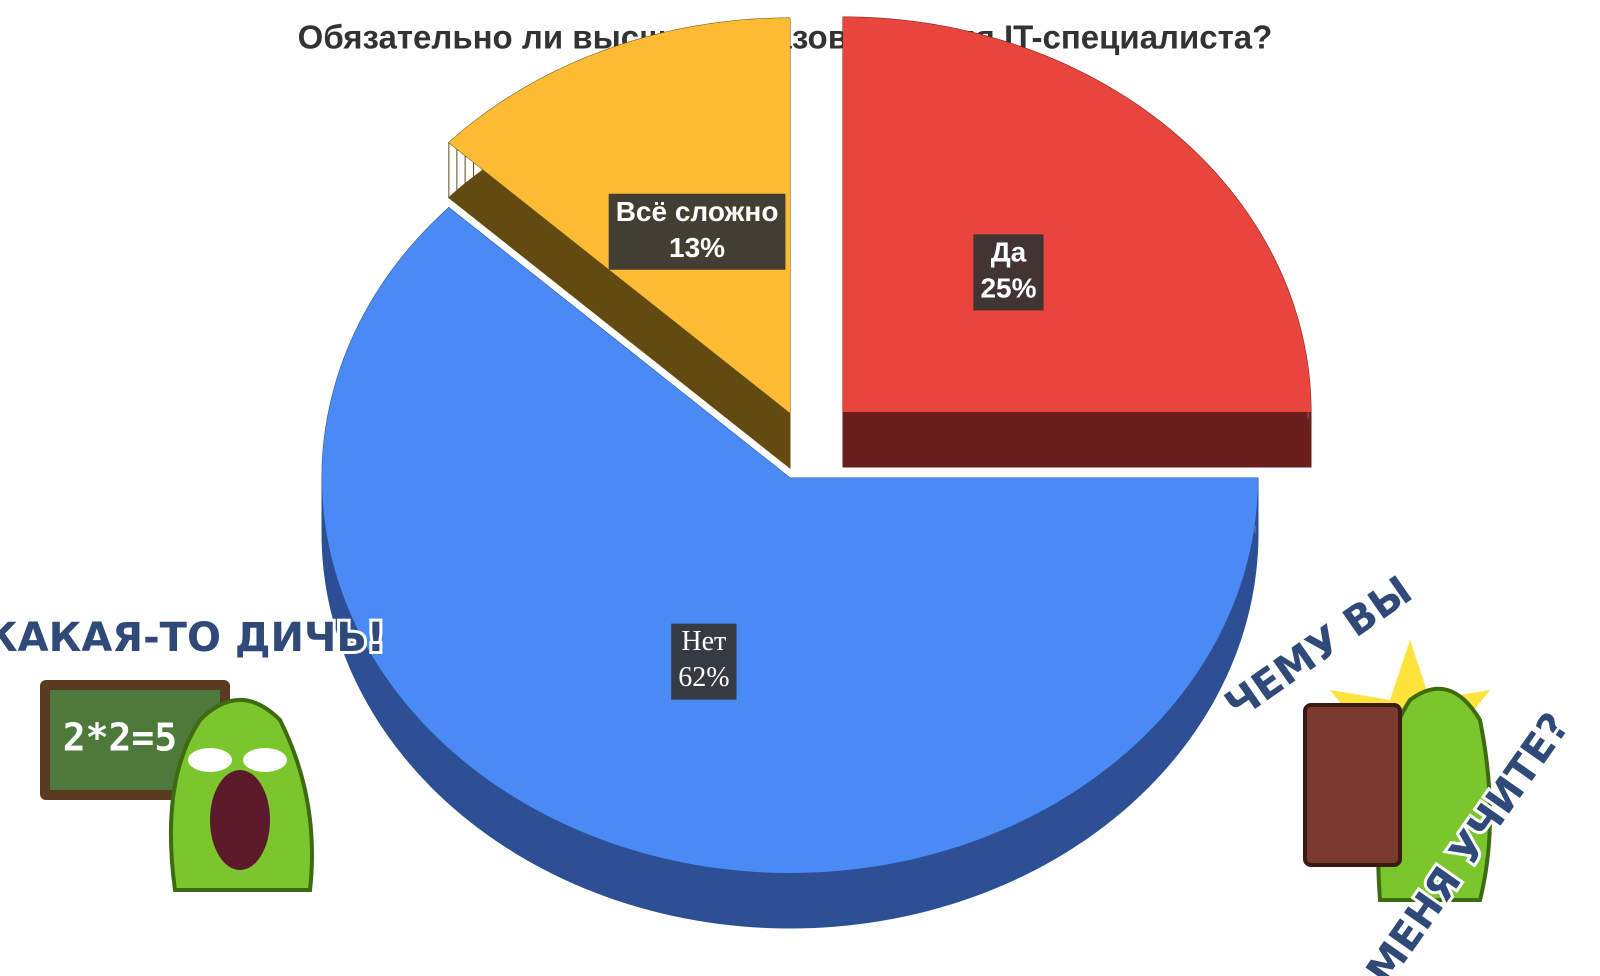  What do you see at coordinates (697, 211) in the screenshot?
I see `label-category: Всё сложно` at bounding box center [697, 211].